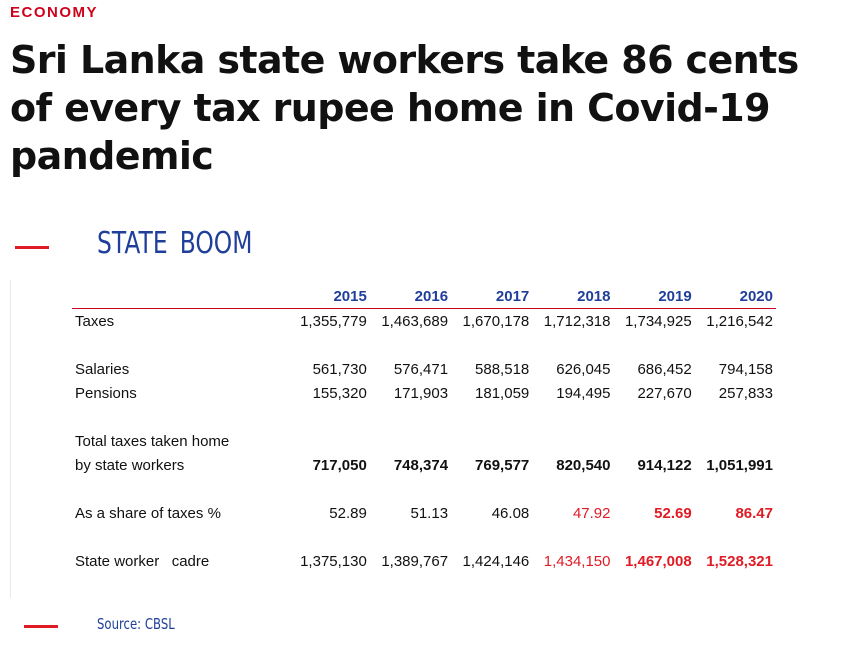 The width and height of the screenshot is (843, 655). What do you see at coordinates (350, 296) in the screenshot?
I see `header-year-2015: 2015` at bounding box center [350, 296].